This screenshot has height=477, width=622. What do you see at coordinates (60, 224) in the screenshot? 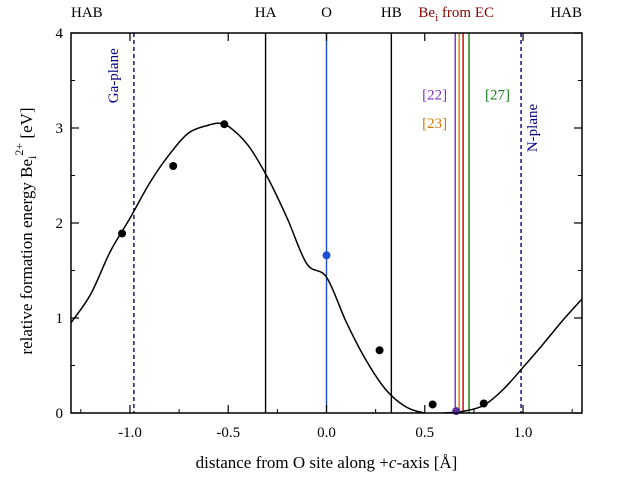
I see `y-tick-label-2: 2` at bounding box center [60, 224].